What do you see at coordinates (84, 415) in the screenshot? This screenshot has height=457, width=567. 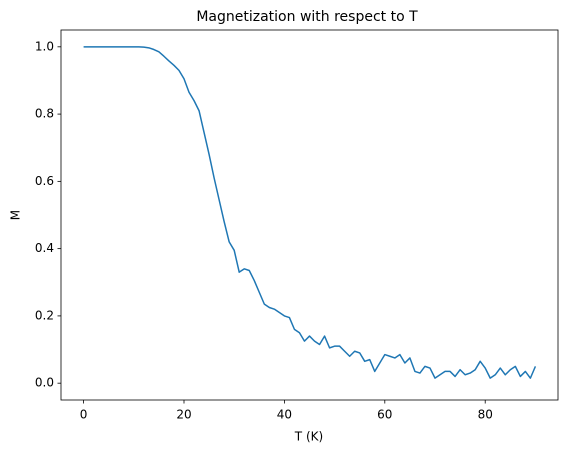 I see `x-tick-label: 0` at bounding box center [84, 415].